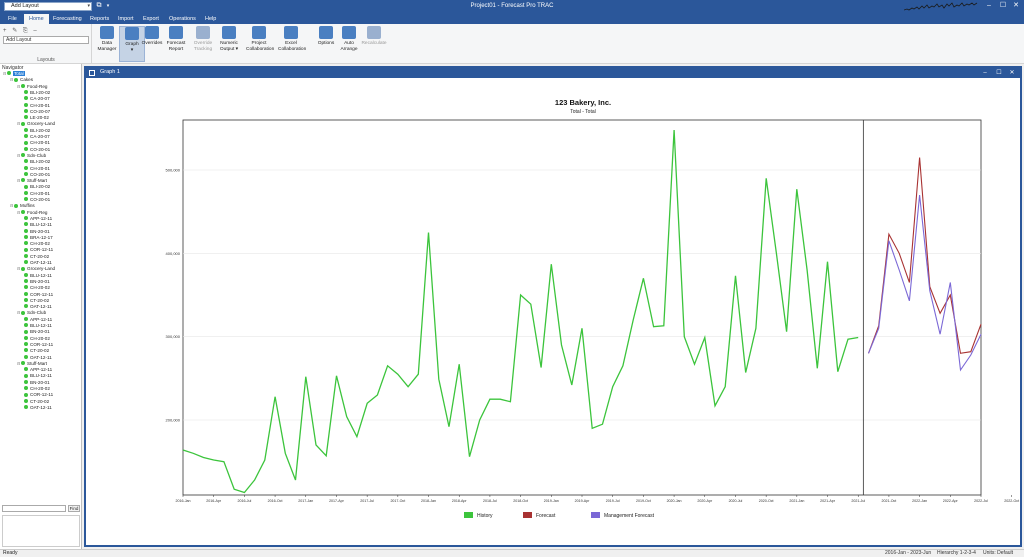 The height and width of the screenshot is (557, 1024). Describe the element at coordinates (38, 238) in the screenshot. I see `tree-leaf-item: BRA-12-17` at that location.